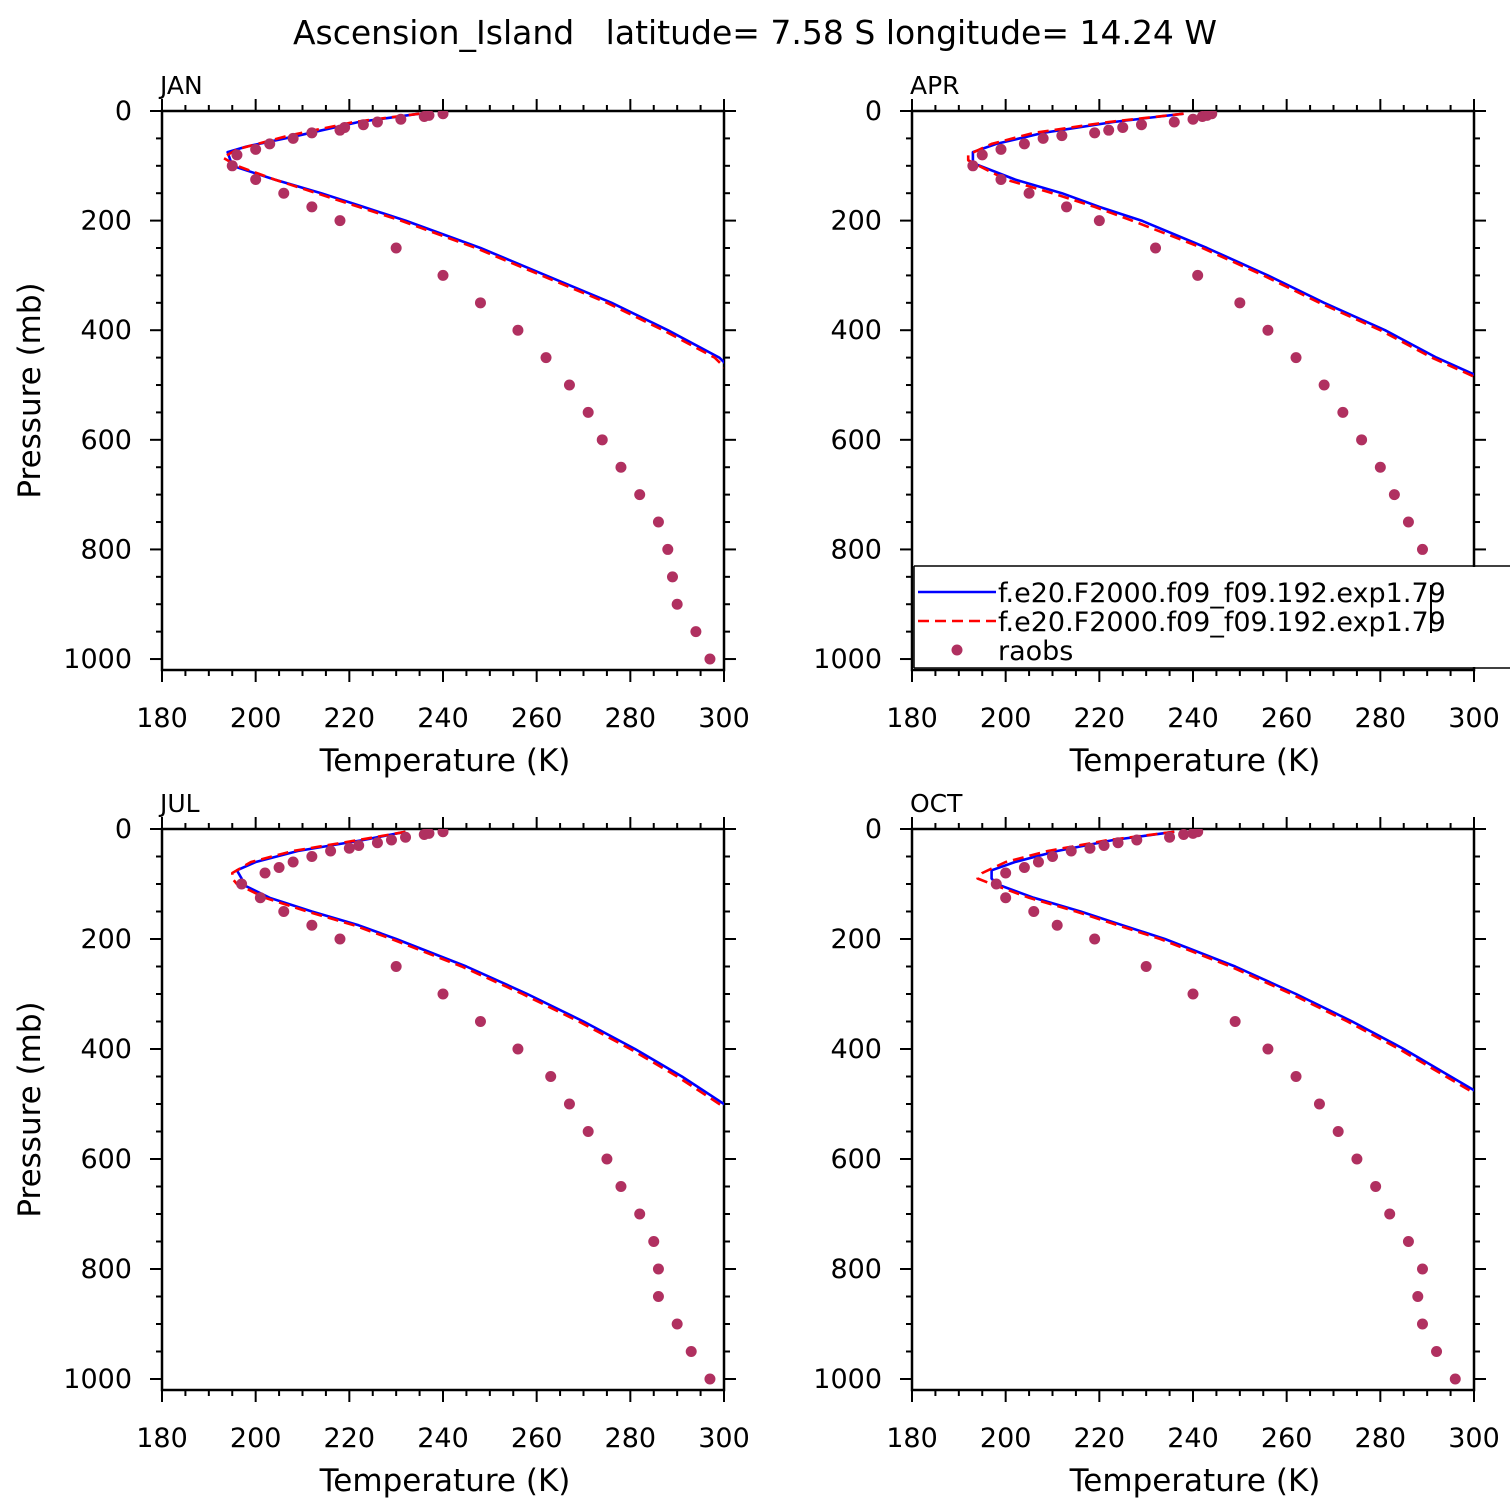 The height and width of the screenshot is (1510, 1510). I want to click on legend-label: raobs, so click(1035, 651).